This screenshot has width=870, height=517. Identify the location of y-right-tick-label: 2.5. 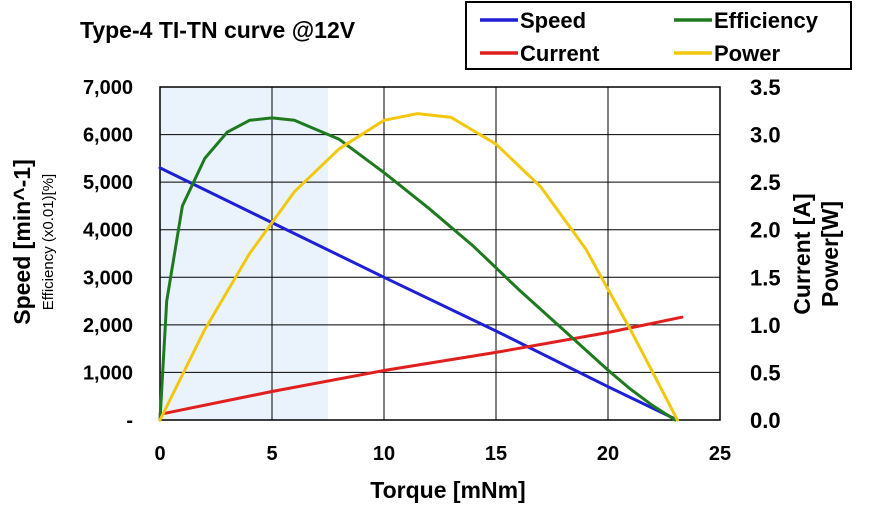
(765, 182).